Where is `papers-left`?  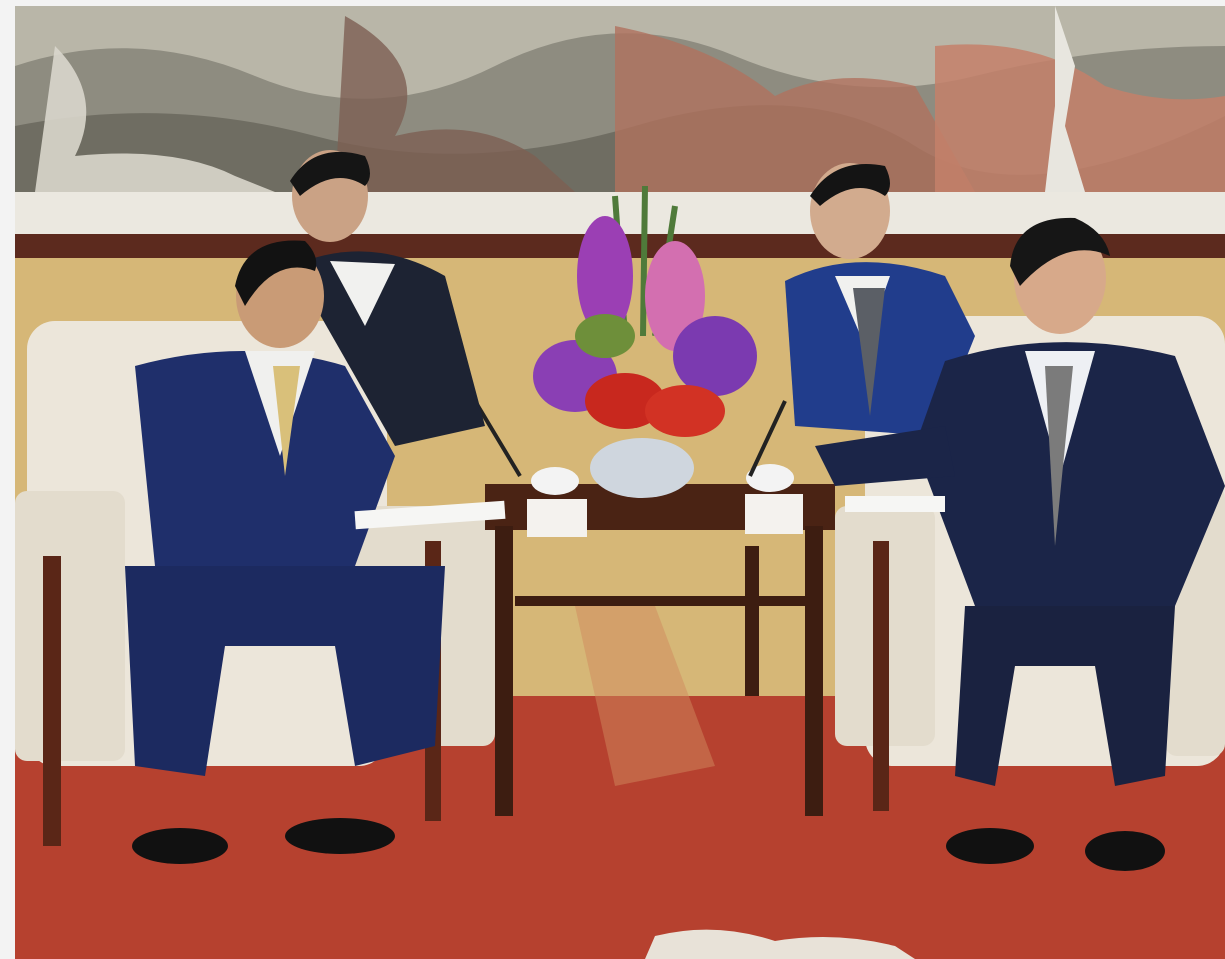 papers-left is located at coordinates (430, 515).